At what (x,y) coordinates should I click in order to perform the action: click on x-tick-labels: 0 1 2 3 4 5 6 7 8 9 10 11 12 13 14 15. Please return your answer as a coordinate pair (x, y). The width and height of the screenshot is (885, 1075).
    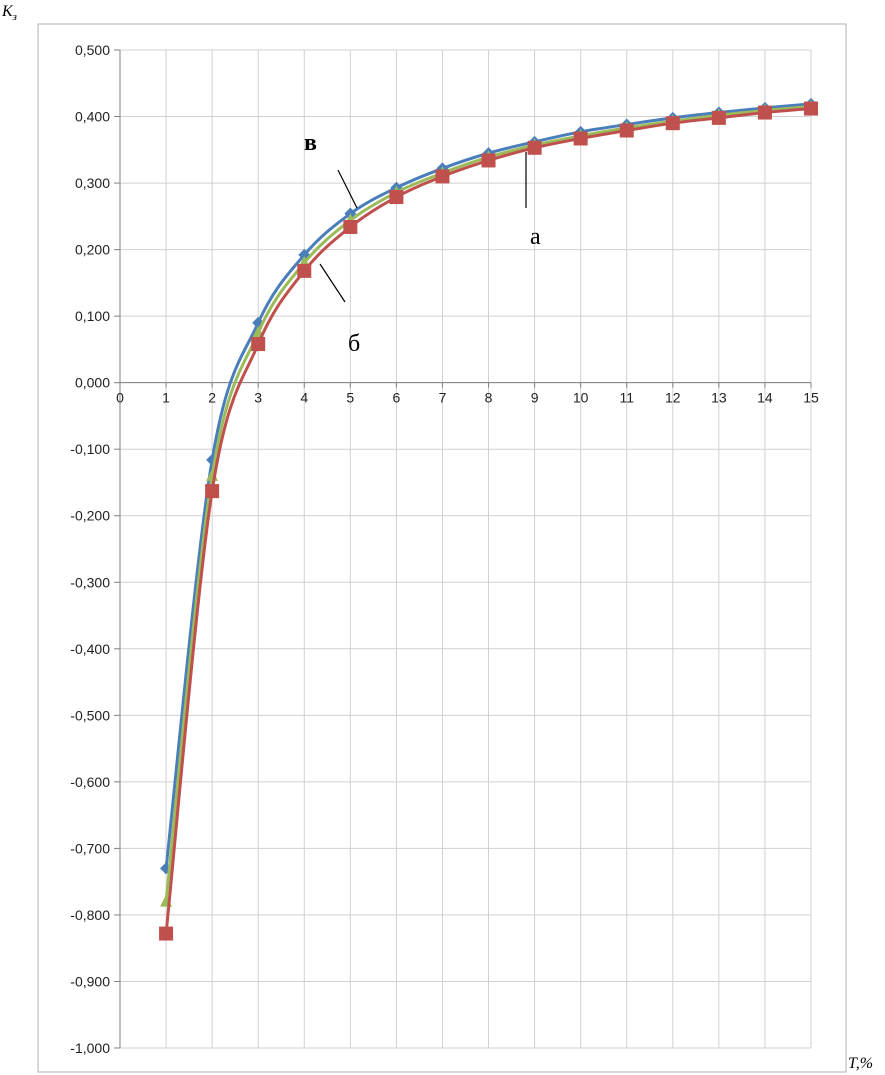
    Looking at the image, I should click on (467, 398).